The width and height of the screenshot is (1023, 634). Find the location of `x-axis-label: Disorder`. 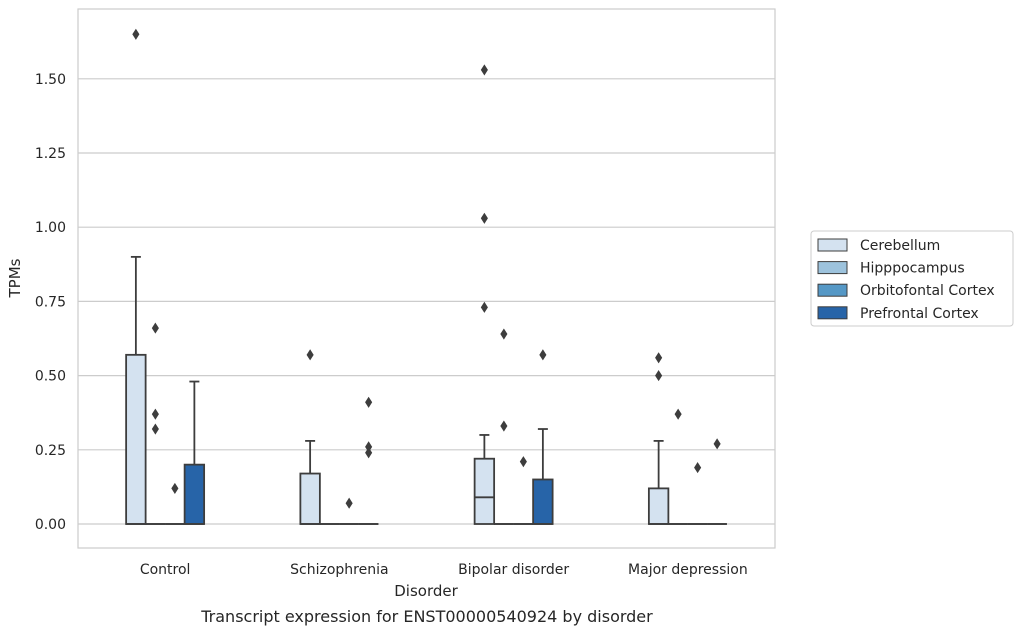

x-axis-label: Disorder is located at coordinates (426, 591).